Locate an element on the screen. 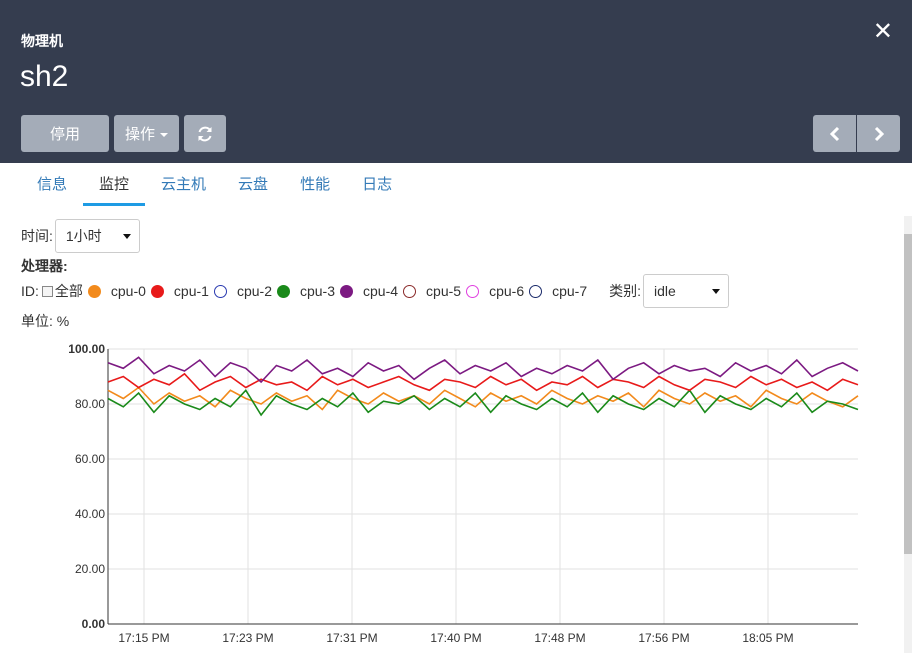 This screenshot has width=912, height=653. refresh-button is located at coordinates (205, 133).